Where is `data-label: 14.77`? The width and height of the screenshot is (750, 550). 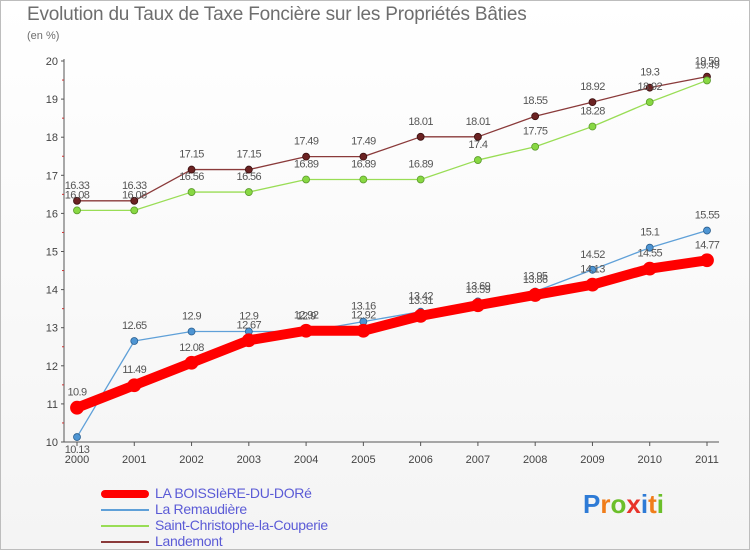 data-label: 14.77 is located at coordinates (707, 245).